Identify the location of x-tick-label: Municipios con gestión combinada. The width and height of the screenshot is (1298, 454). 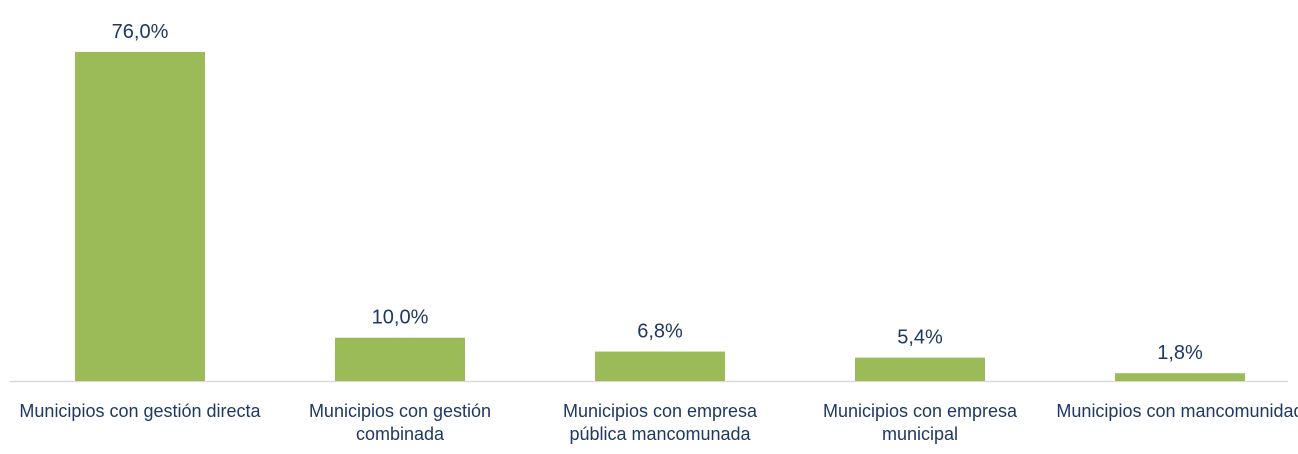
(400, 422).